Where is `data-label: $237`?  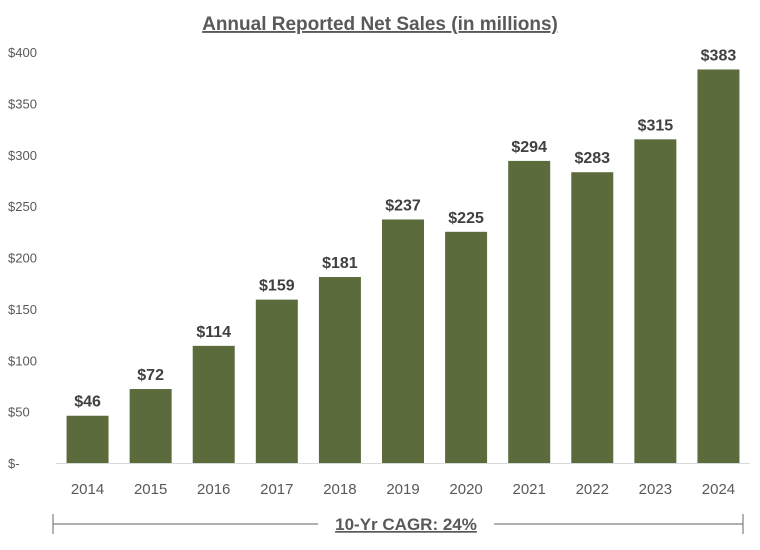
data-label: $237 is located at coordinates (403, 205).